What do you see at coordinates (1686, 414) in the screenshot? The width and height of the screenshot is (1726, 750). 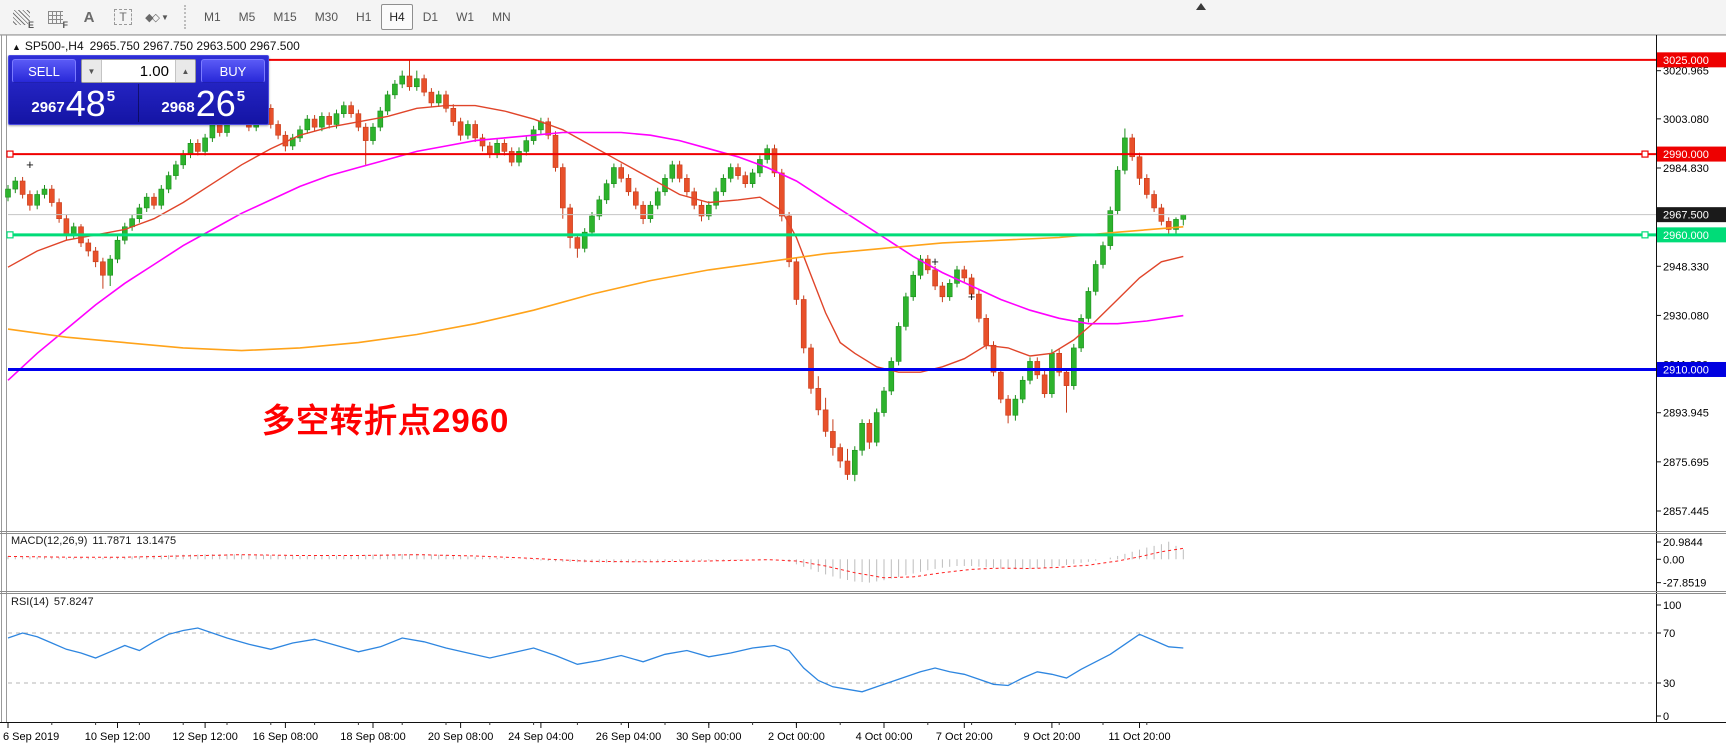 I see `price-tick-label: 2893.945` at bounding box center [1686, 414].